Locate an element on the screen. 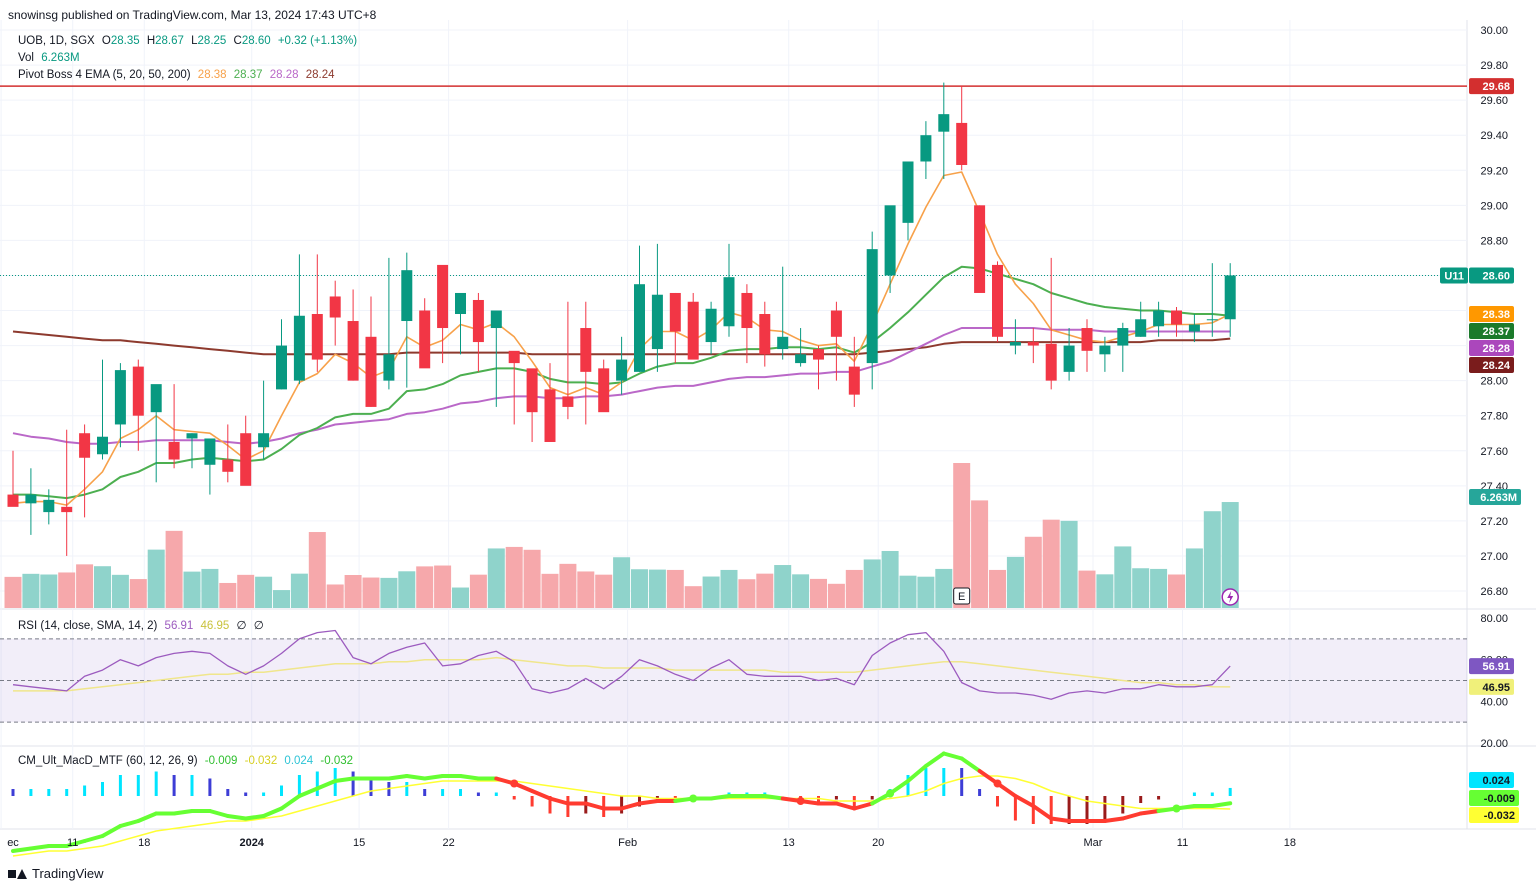 The width and height of the screenshot is (1536, 891). time-tick-label: 11 is located at coordinates (1182, 843).